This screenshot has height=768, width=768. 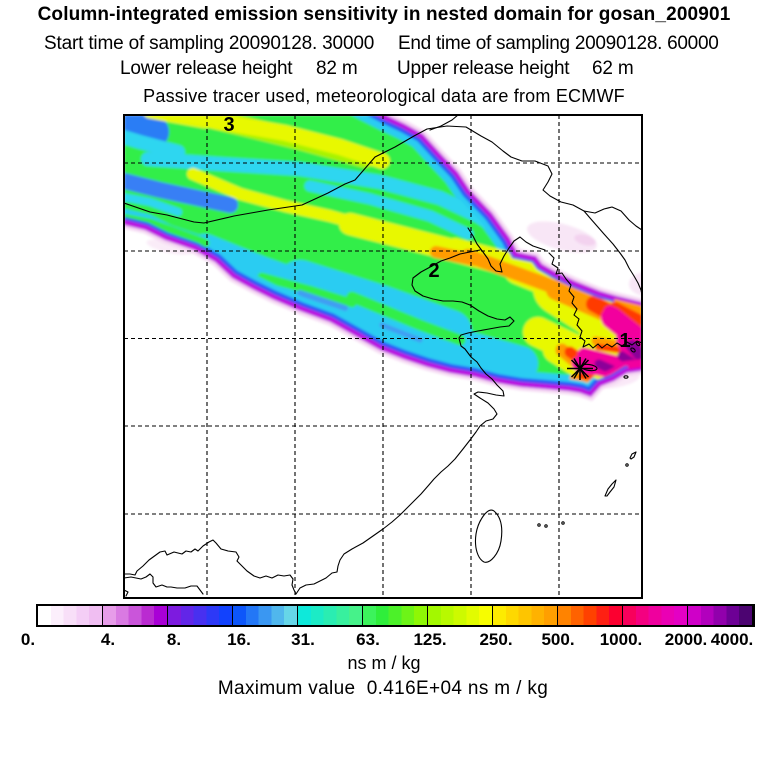 What do you see at coordinates (228, 125) in the screenshot?
I see `svg-text: 3` at bounding box center [228, 125].